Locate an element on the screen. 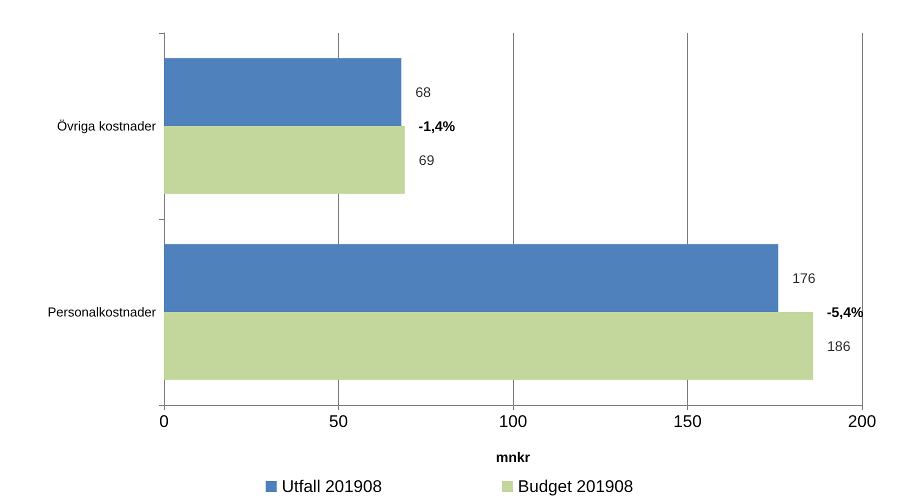  data-label: 186 is located at coordinates (839, 346).